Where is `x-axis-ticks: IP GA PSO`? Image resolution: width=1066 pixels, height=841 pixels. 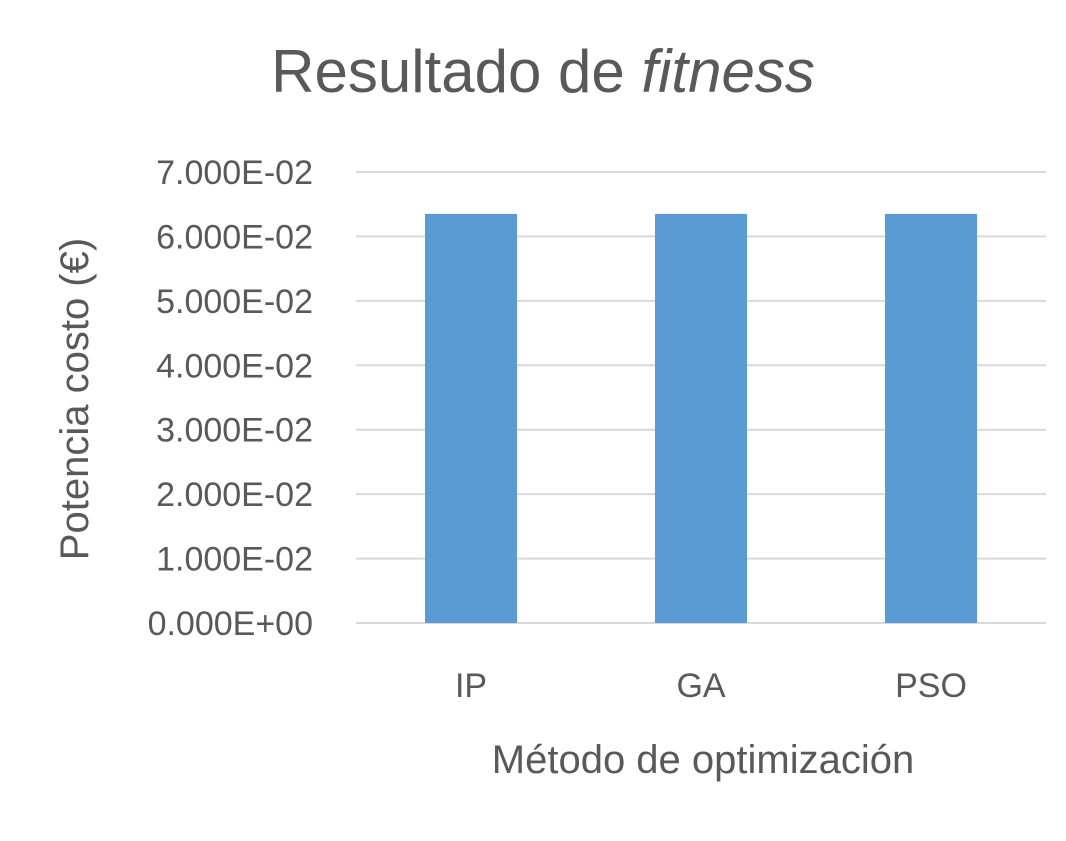 x-axis-ticks: IP GA PSO is located at coordinates (711, 686).